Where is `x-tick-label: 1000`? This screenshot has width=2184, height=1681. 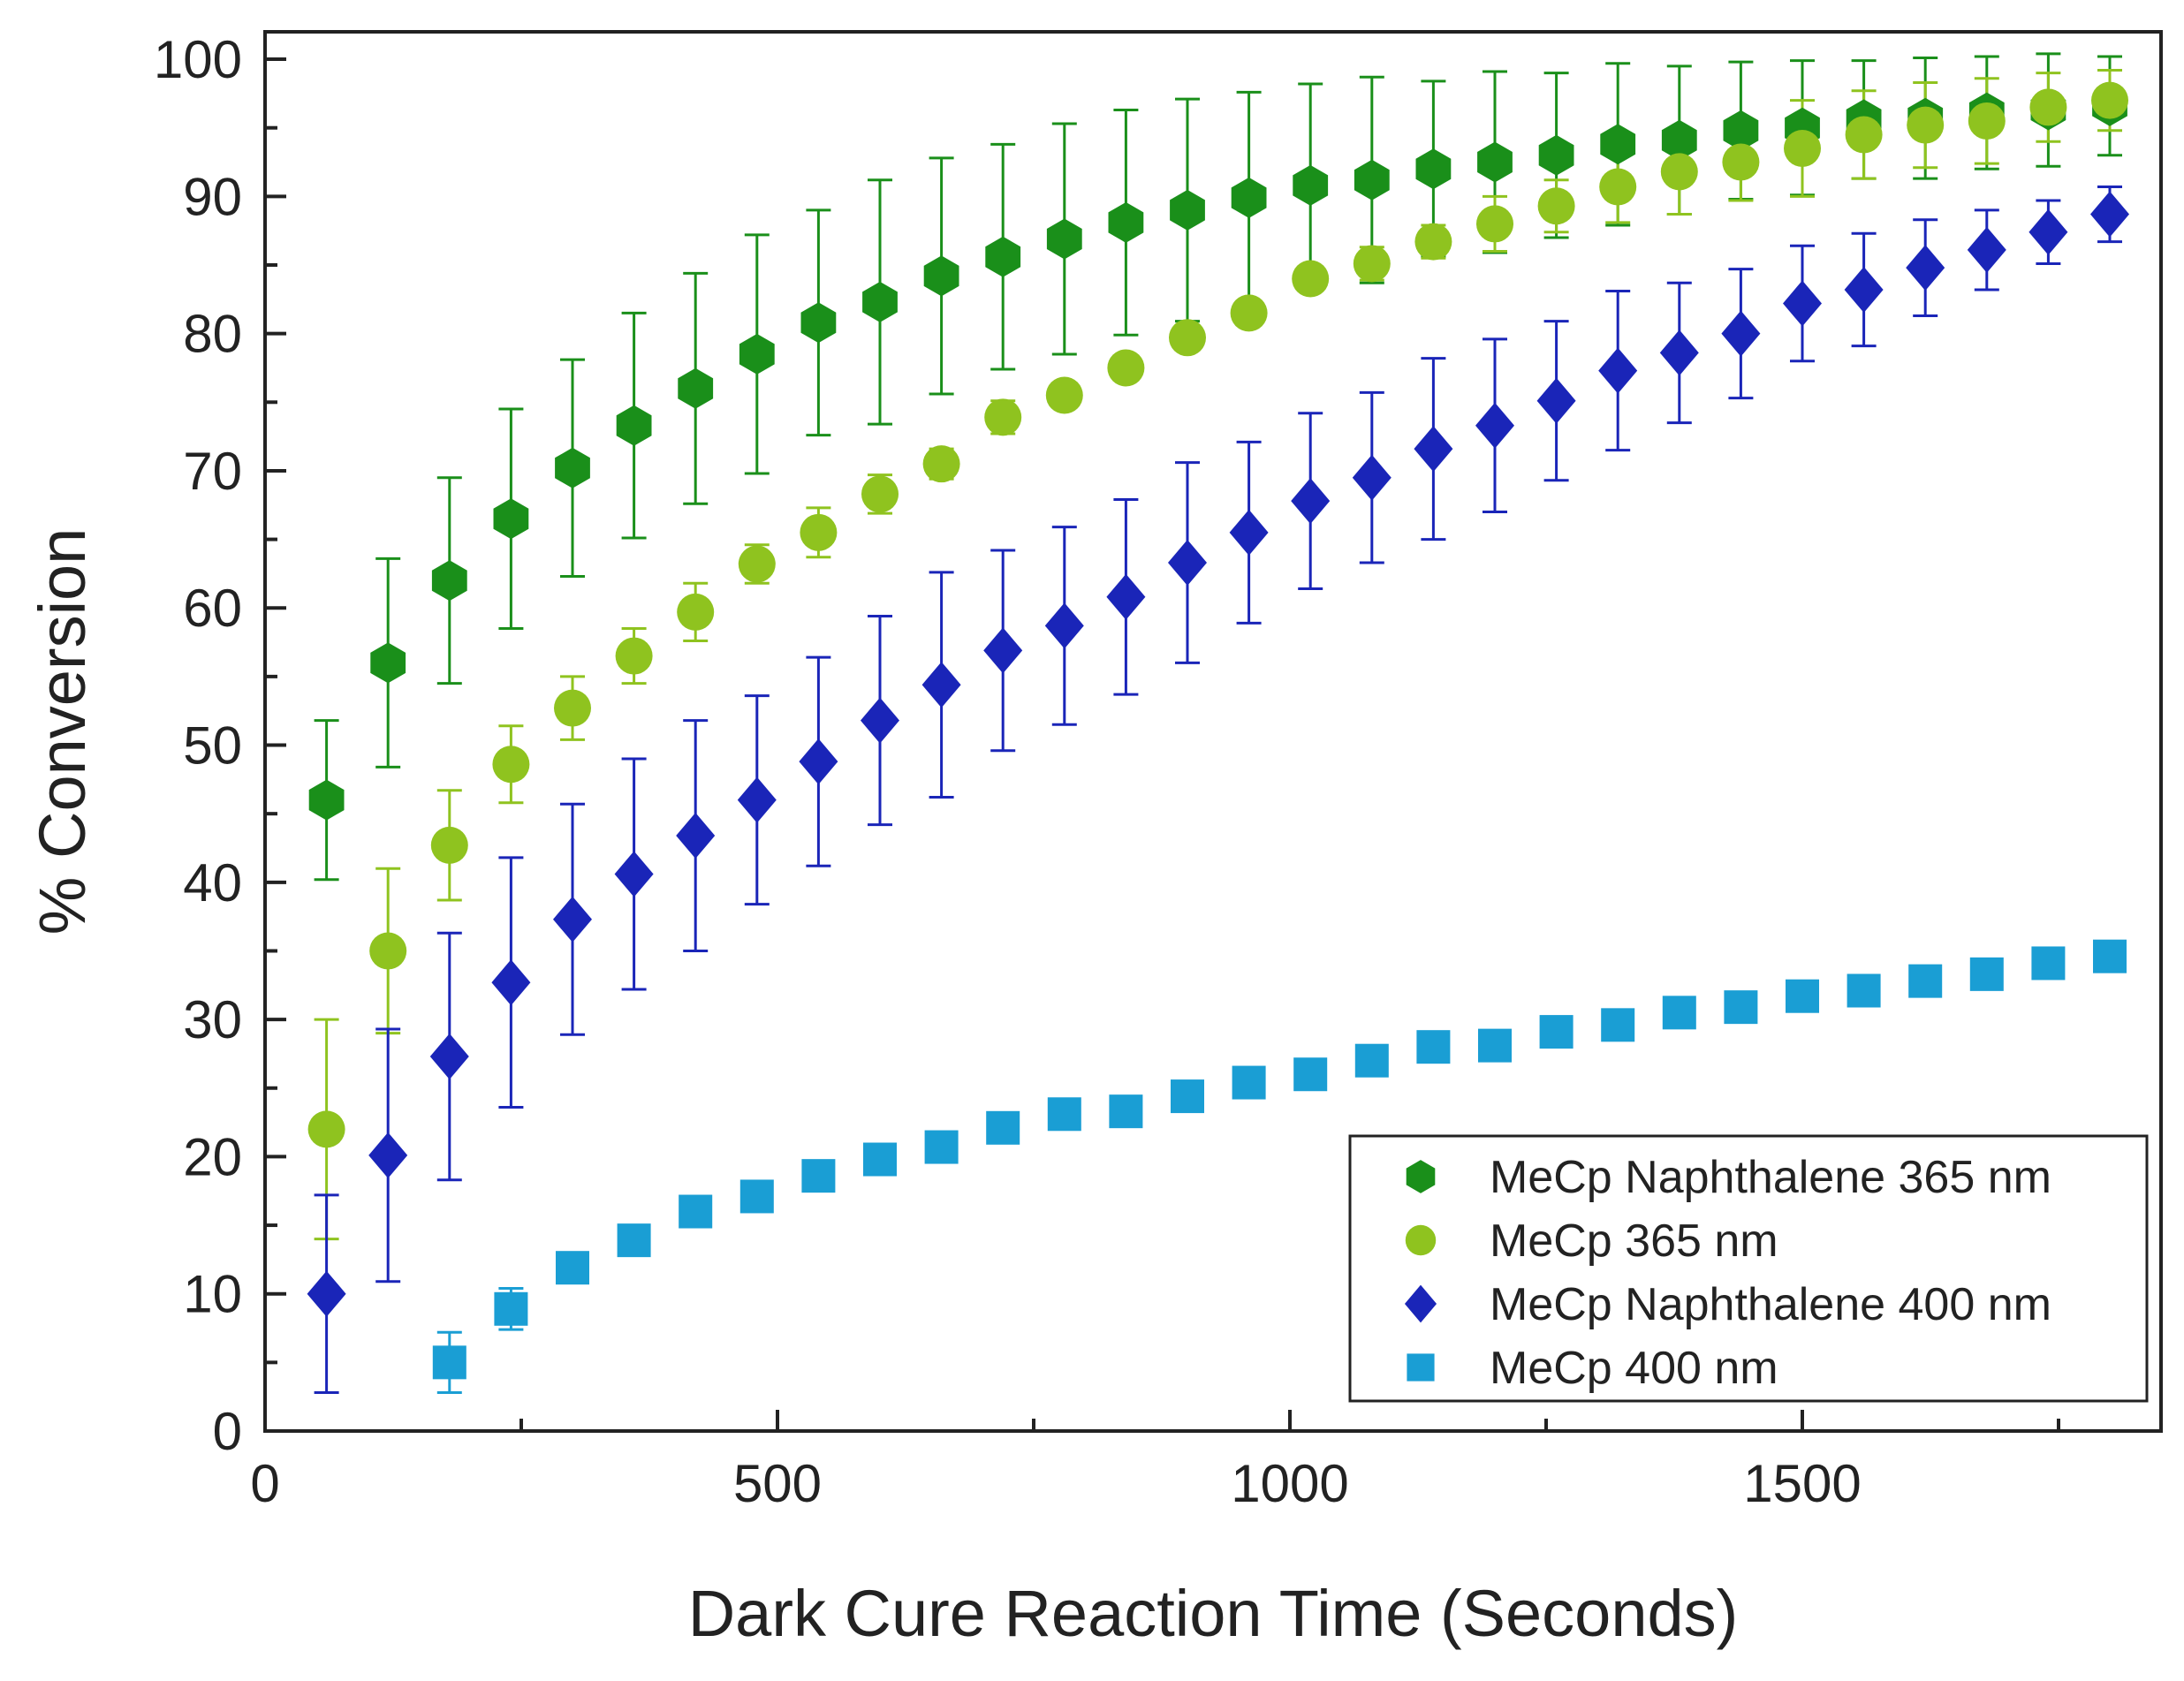
x-tick-label: 1000 is located at coordinates (1289, 1483).